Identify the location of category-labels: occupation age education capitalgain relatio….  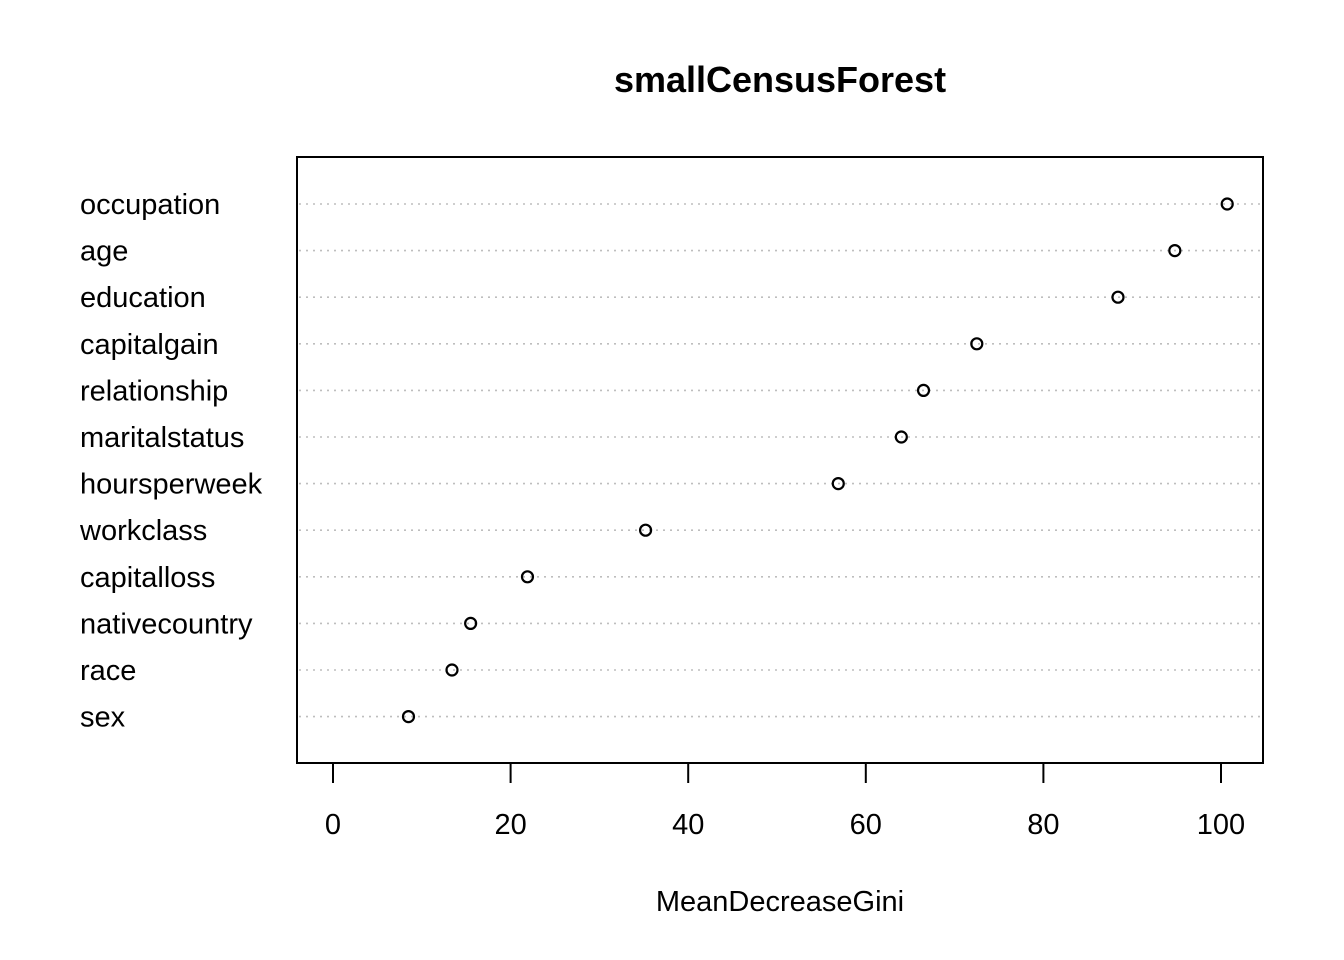
(171, 461).